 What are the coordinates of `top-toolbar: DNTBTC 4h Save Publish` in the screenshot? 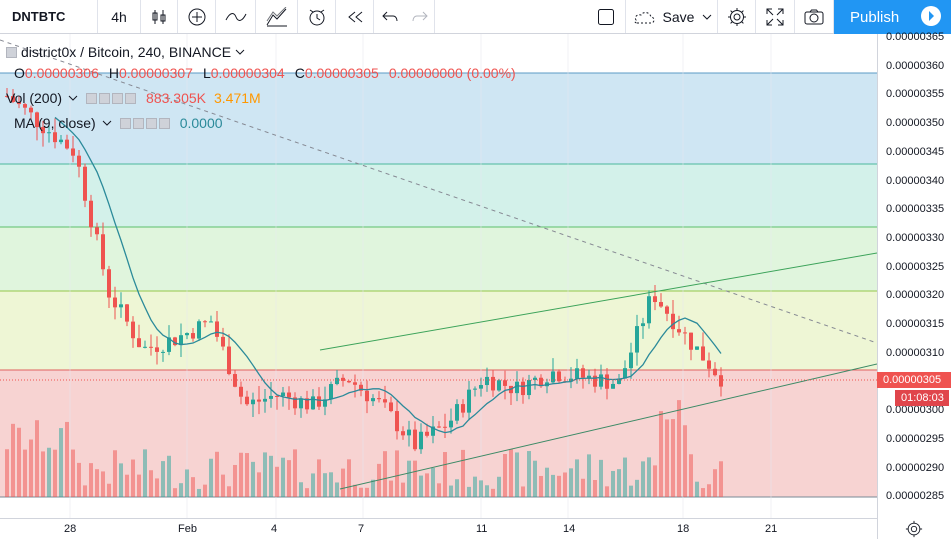 It's located at (475, 17).